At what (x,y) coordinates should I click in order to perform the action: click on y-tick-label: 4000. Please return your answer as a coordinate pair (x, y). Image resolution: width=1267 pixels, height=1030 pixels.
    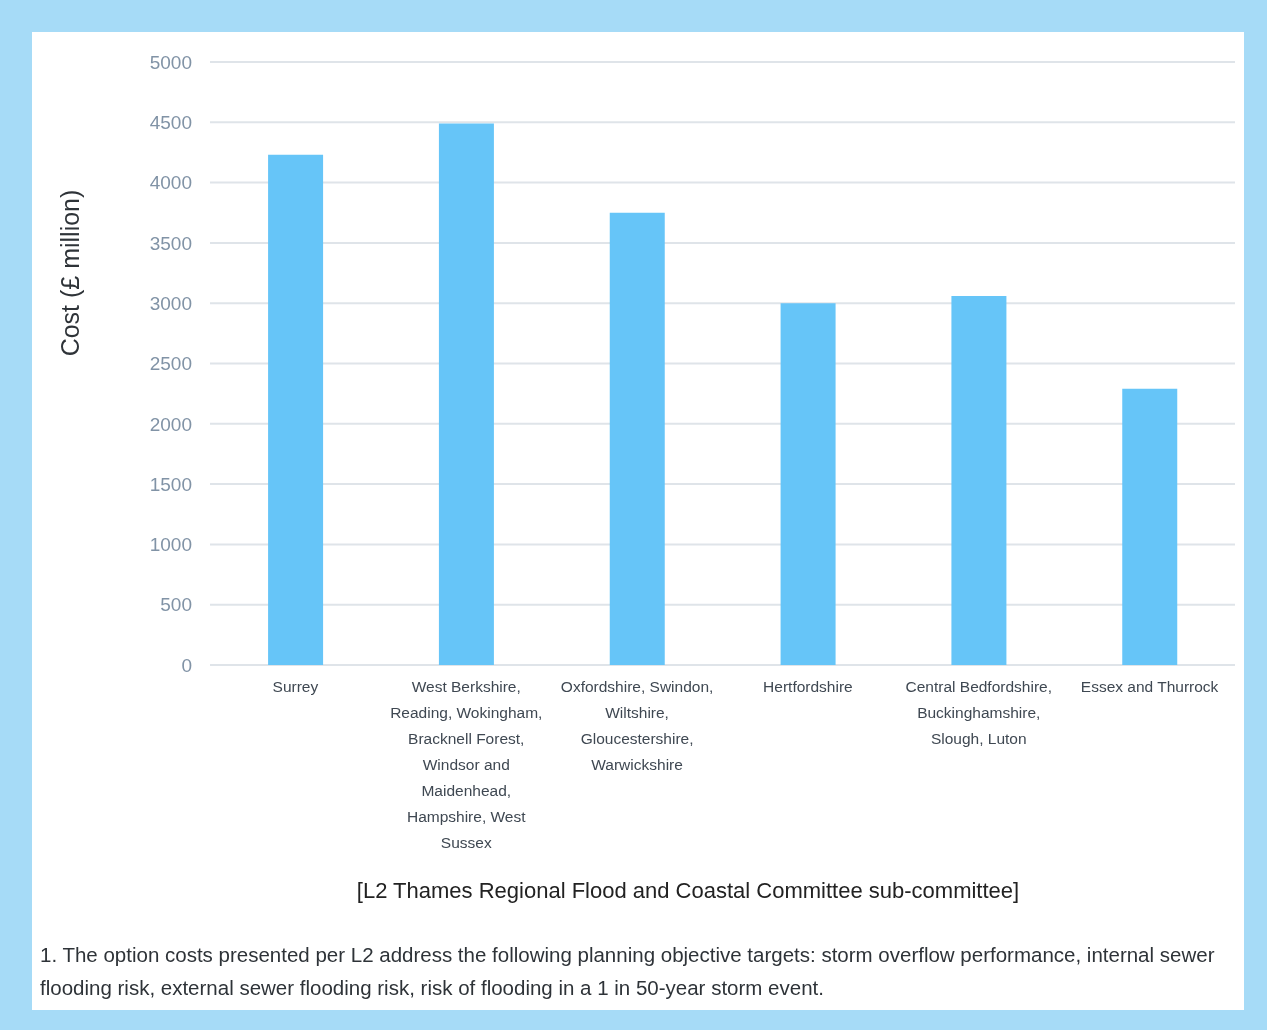
    Looking at the image, I should click on (170, 183).